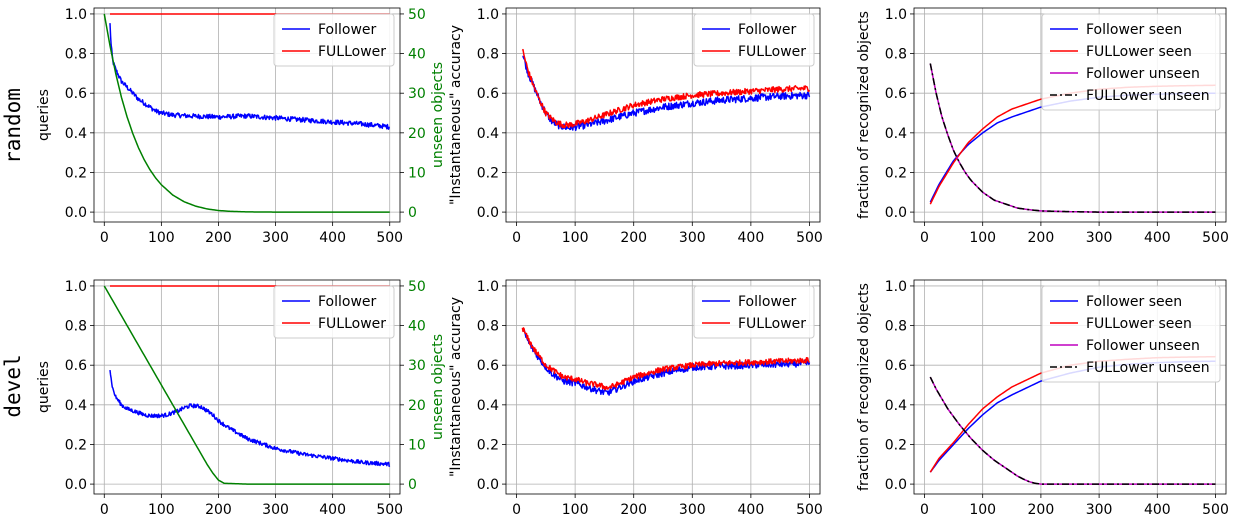  Describe the element at coordinates (417, 406) in the screenshot. I see `y2-tick-label: 20` at that location.